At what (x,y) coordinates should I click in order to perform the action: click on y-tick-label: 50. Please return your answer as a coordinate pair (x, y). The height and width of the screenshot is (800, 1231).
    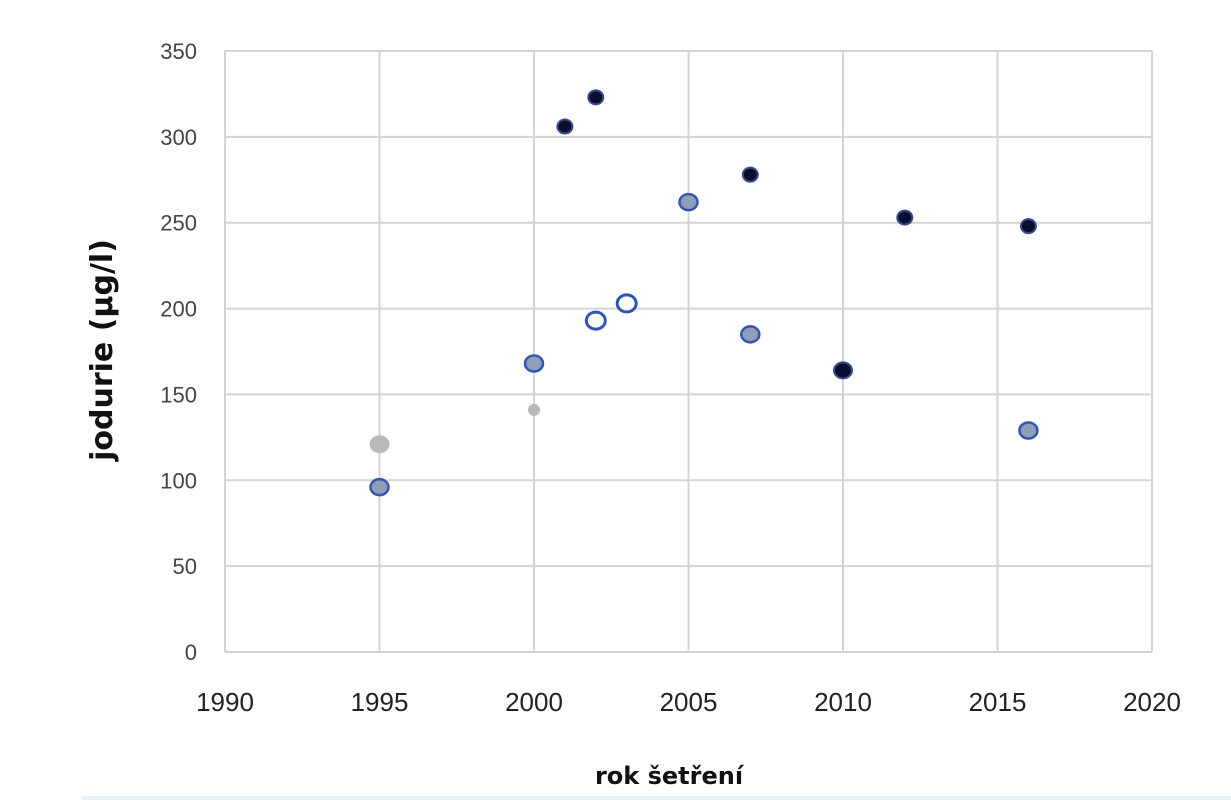
    Looking at the image, I should click on (185, 566).